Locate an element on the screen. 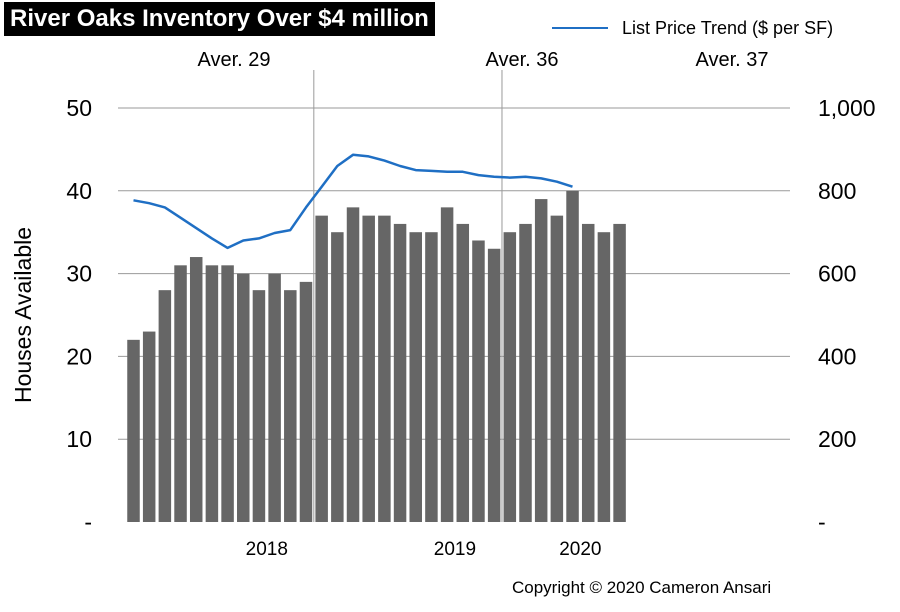 The width and height of the screenshot is (900, 612). y-axis-title: Houses Available is located at coordinates (23, 315).